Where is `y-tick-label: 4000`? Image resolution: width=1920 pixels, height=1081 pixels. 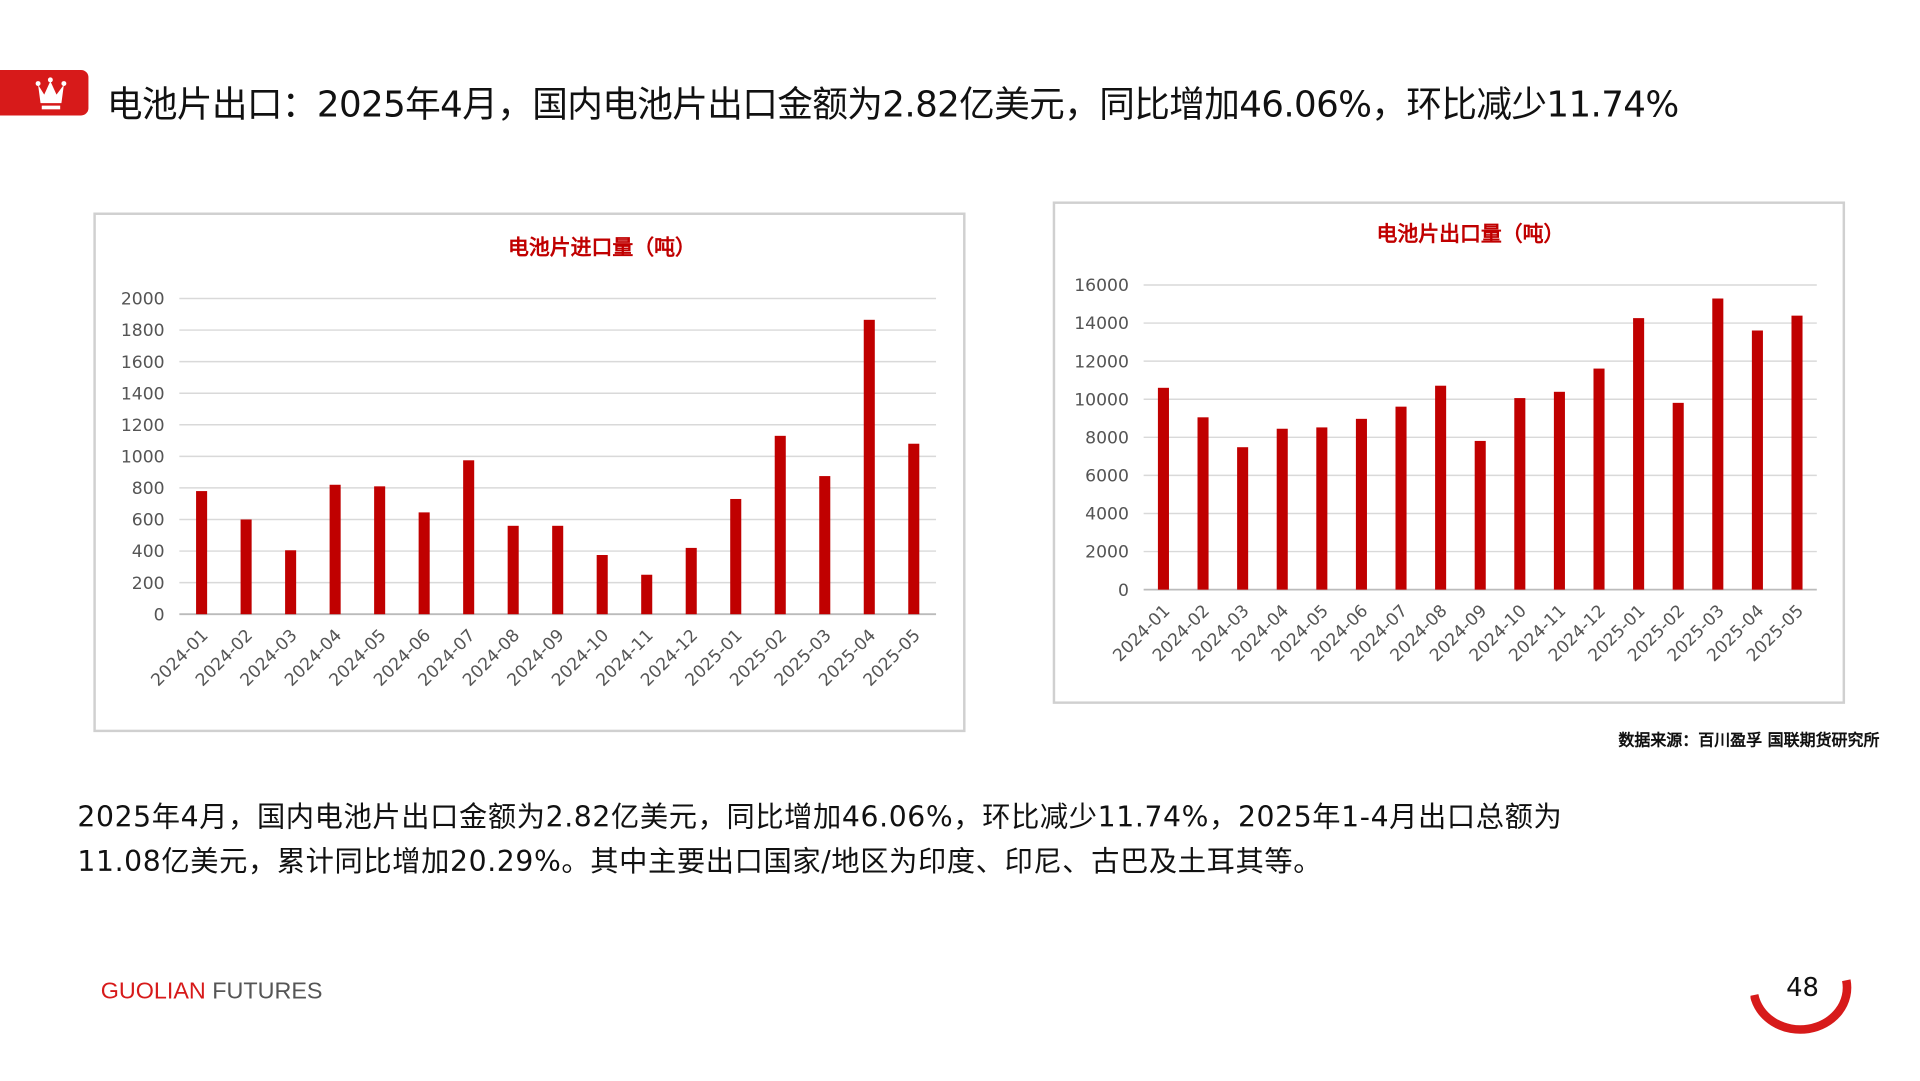 y-tick-label: 4000 is located at coordinates (1107, 515).